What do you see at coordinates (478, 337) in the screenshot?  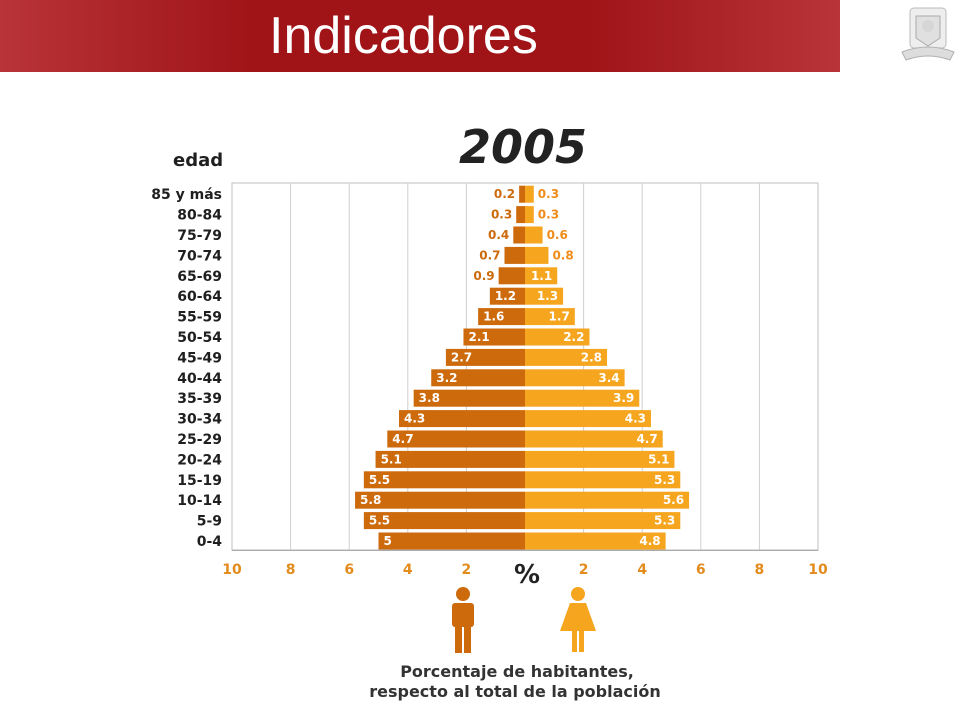 I see `male-value-label: 2.1` at bounding box center [478, 337].